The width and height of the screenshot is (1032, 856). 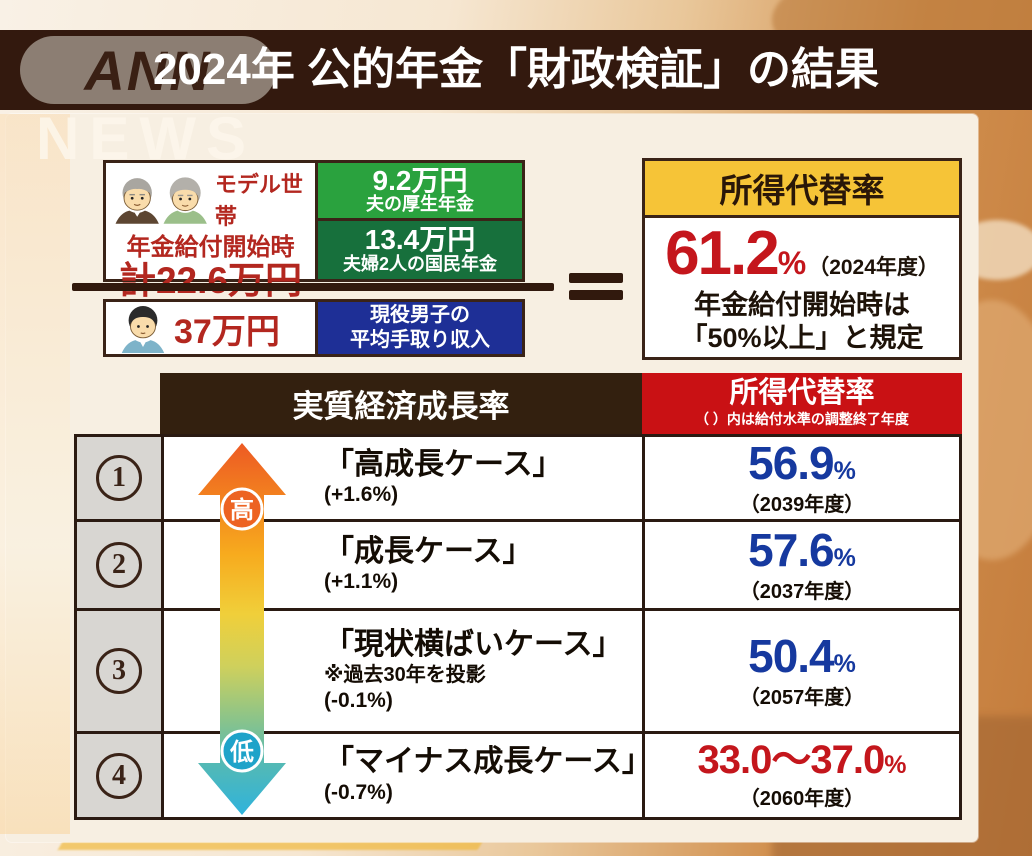 I want to click on high-badge: 高, so click(x=242, y=509).